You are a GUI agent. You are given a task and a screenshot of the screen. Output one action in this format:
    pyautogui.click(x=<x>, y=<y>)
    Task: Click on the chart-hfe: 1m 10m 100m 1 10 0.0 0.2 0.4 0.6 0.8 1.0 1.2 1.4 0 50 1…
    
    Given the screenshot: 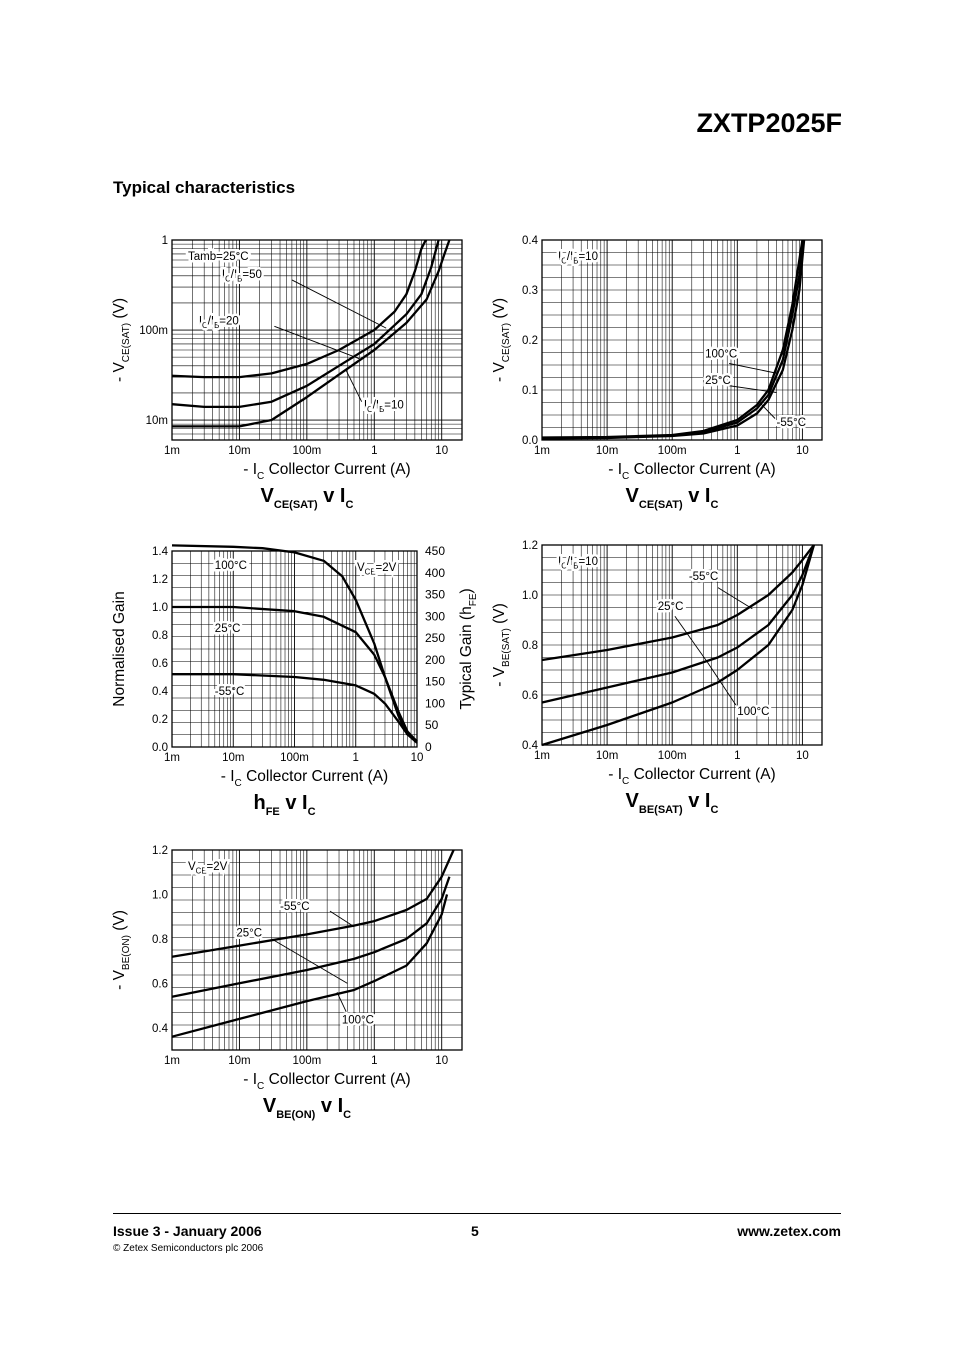 What is the action you would take?
    pyautogui.click(x=295, y=681)
    